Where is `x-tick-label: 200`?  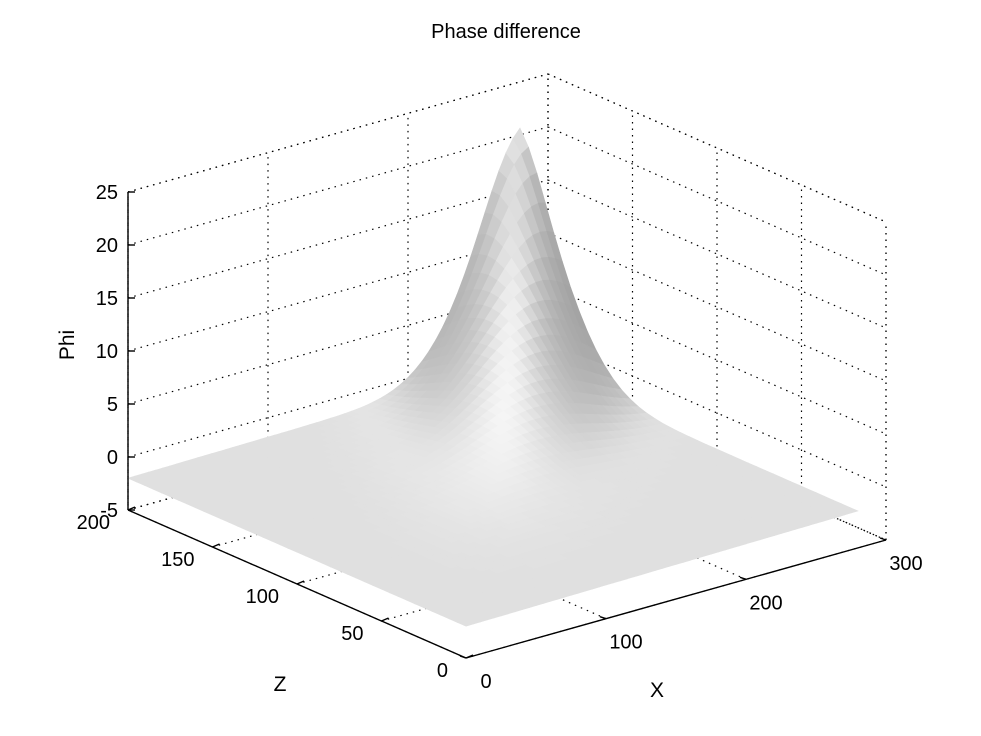
x-tick-label: 200 is located at coordinates (765, 603).